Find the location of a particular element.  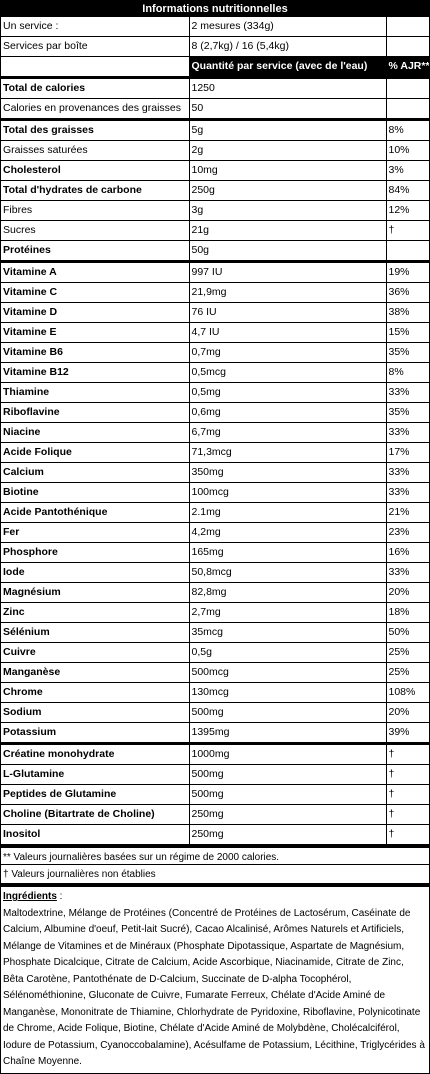

row-label: Chrome is located at coordinates (95, 692).